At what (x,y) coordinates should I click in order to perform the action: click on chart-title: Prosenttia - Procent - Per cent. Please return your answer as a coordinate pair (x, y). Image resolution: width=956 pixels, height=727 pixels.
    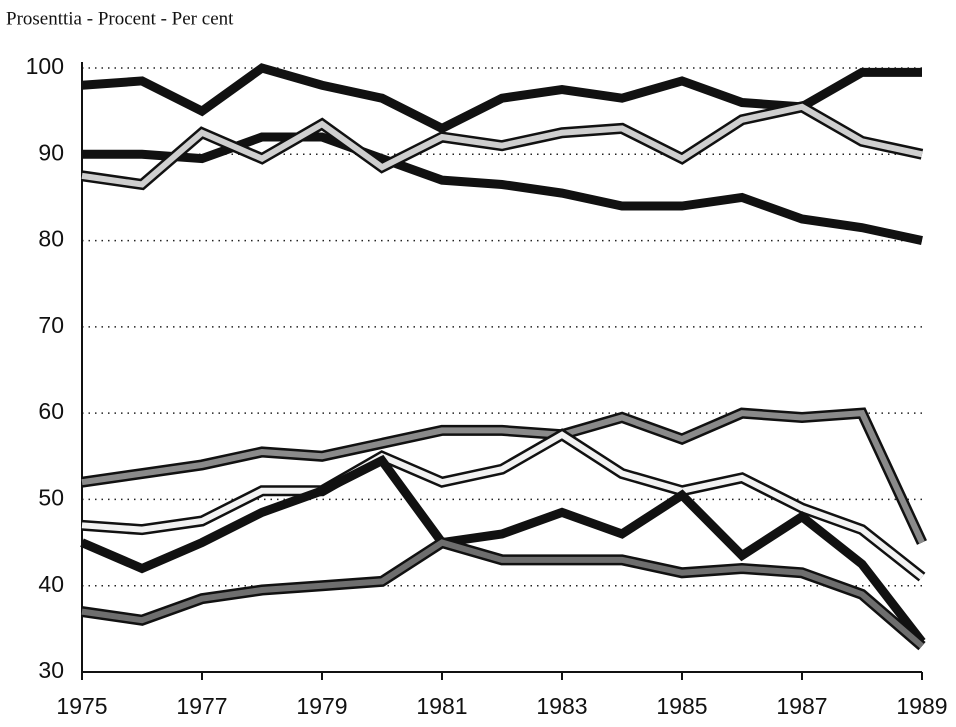
    Looking at the image, I should click on (120, 18).